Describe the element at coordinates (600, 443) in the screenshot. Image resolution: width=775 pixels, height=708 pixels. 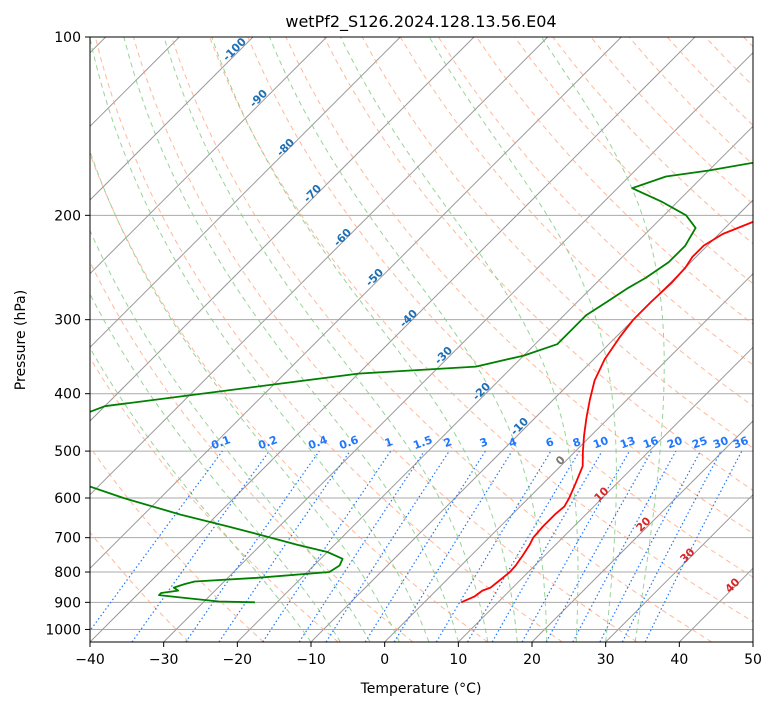
I see `mixing-ratio-label: 10` at that location.